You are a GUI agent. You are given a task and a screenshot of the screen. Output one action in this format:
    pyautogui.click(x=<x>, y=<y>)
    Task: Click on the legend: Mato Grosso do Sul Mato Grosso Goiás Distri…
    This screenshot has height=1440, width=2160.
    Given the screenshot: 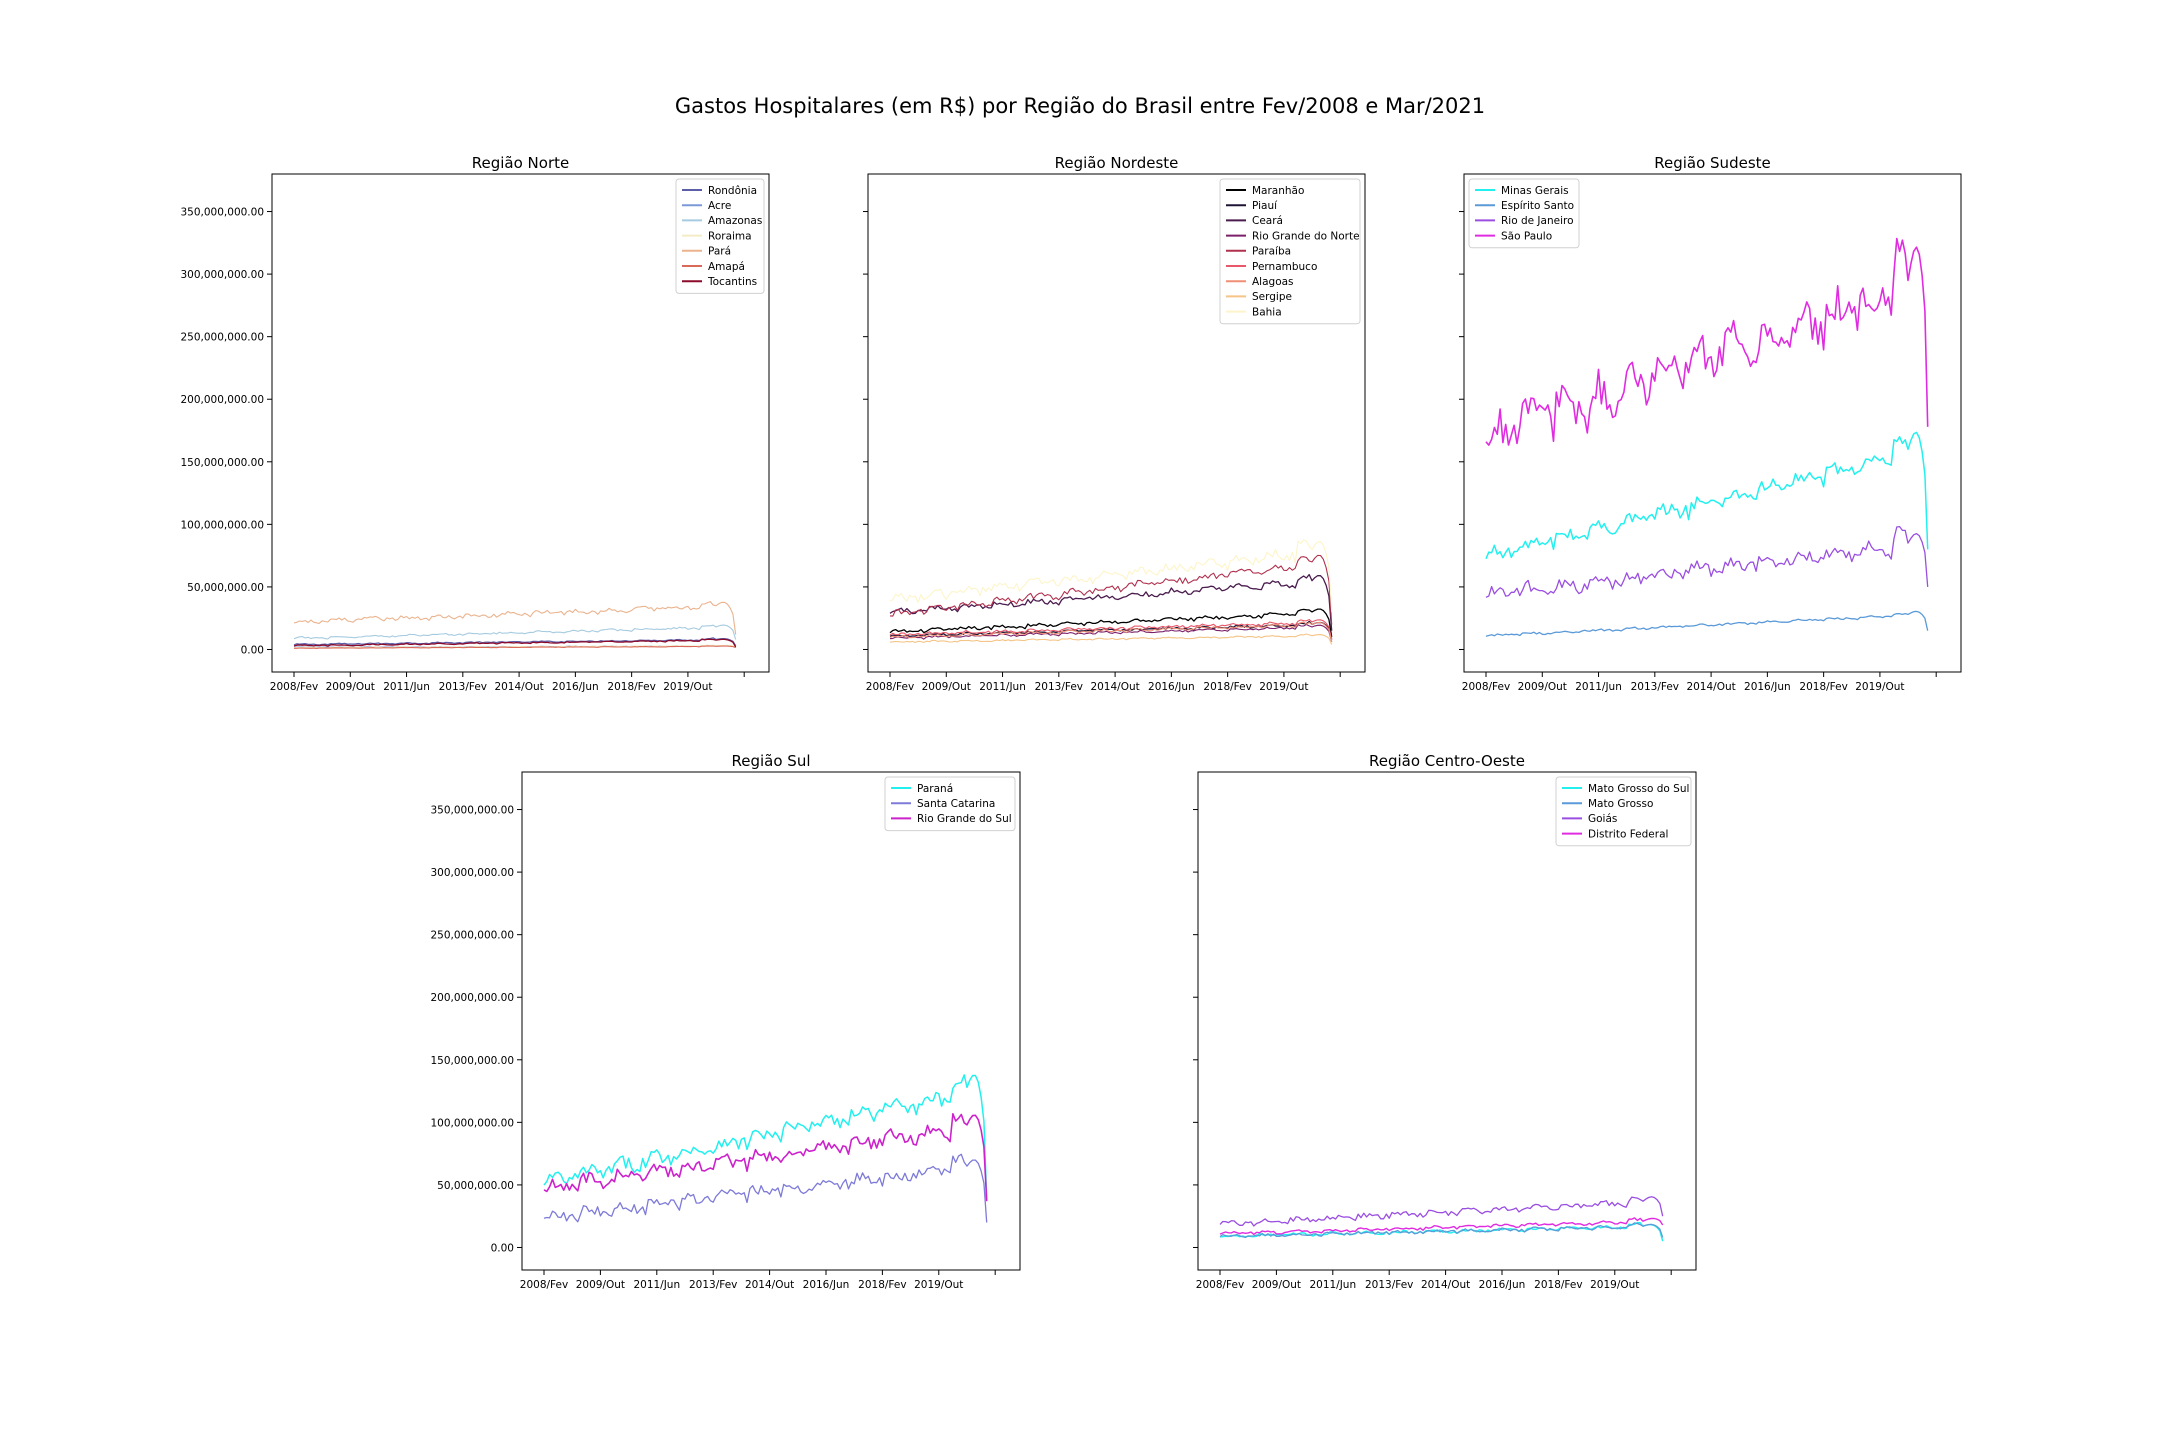 What is the action you would take?
    pyautogui.click(x=1623, y=811)
    